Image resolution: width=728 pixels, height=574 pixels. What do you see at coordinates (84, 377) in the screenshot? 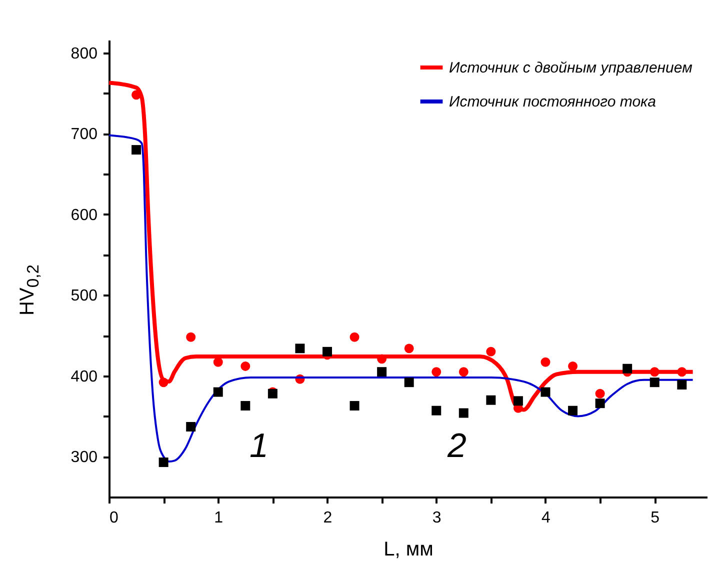
I see `y-tick-label: 400` at bounding box center [84, 377].